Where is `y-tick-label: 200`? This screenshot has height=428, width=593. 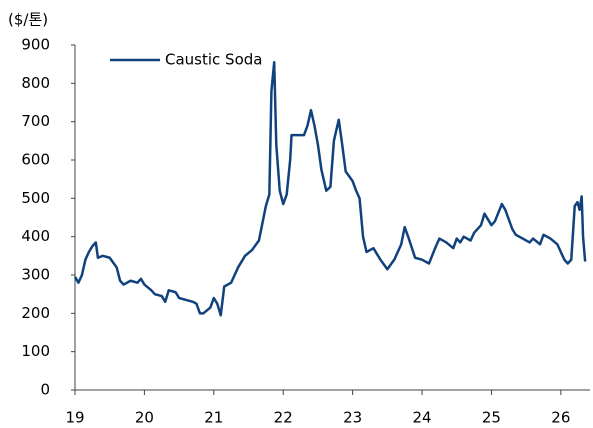
y-tick-label: 200 is located at coordinates (35, 313).